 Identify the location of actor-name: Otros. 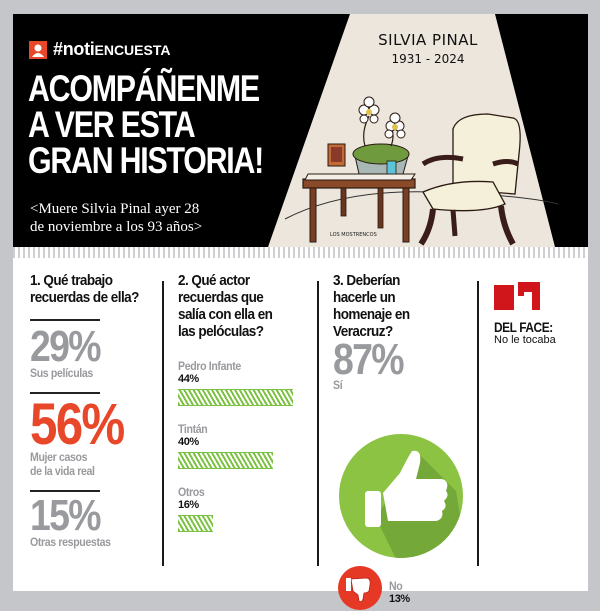
(191, 492).